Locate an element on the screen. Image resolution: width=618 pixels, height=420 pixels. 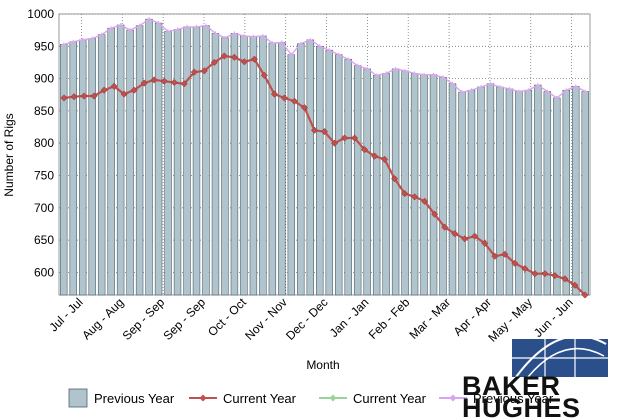
x-tick-label: Dec - Dec is located at coordinates (307, 319).